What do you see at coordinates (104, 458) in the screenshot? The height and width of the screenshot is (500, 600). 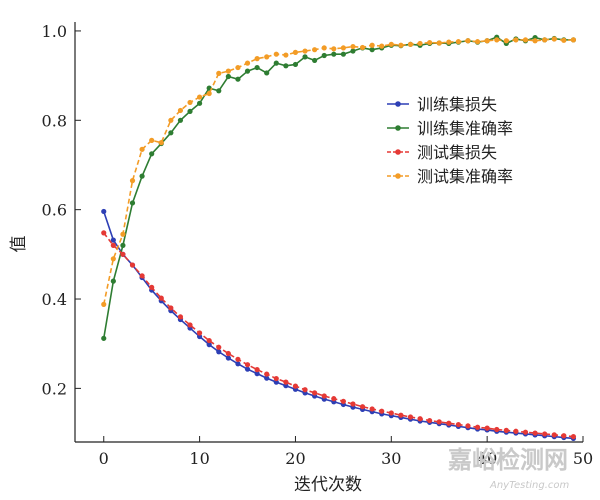 I see `x-tick-label: 0` at bounding box center [104, 458].